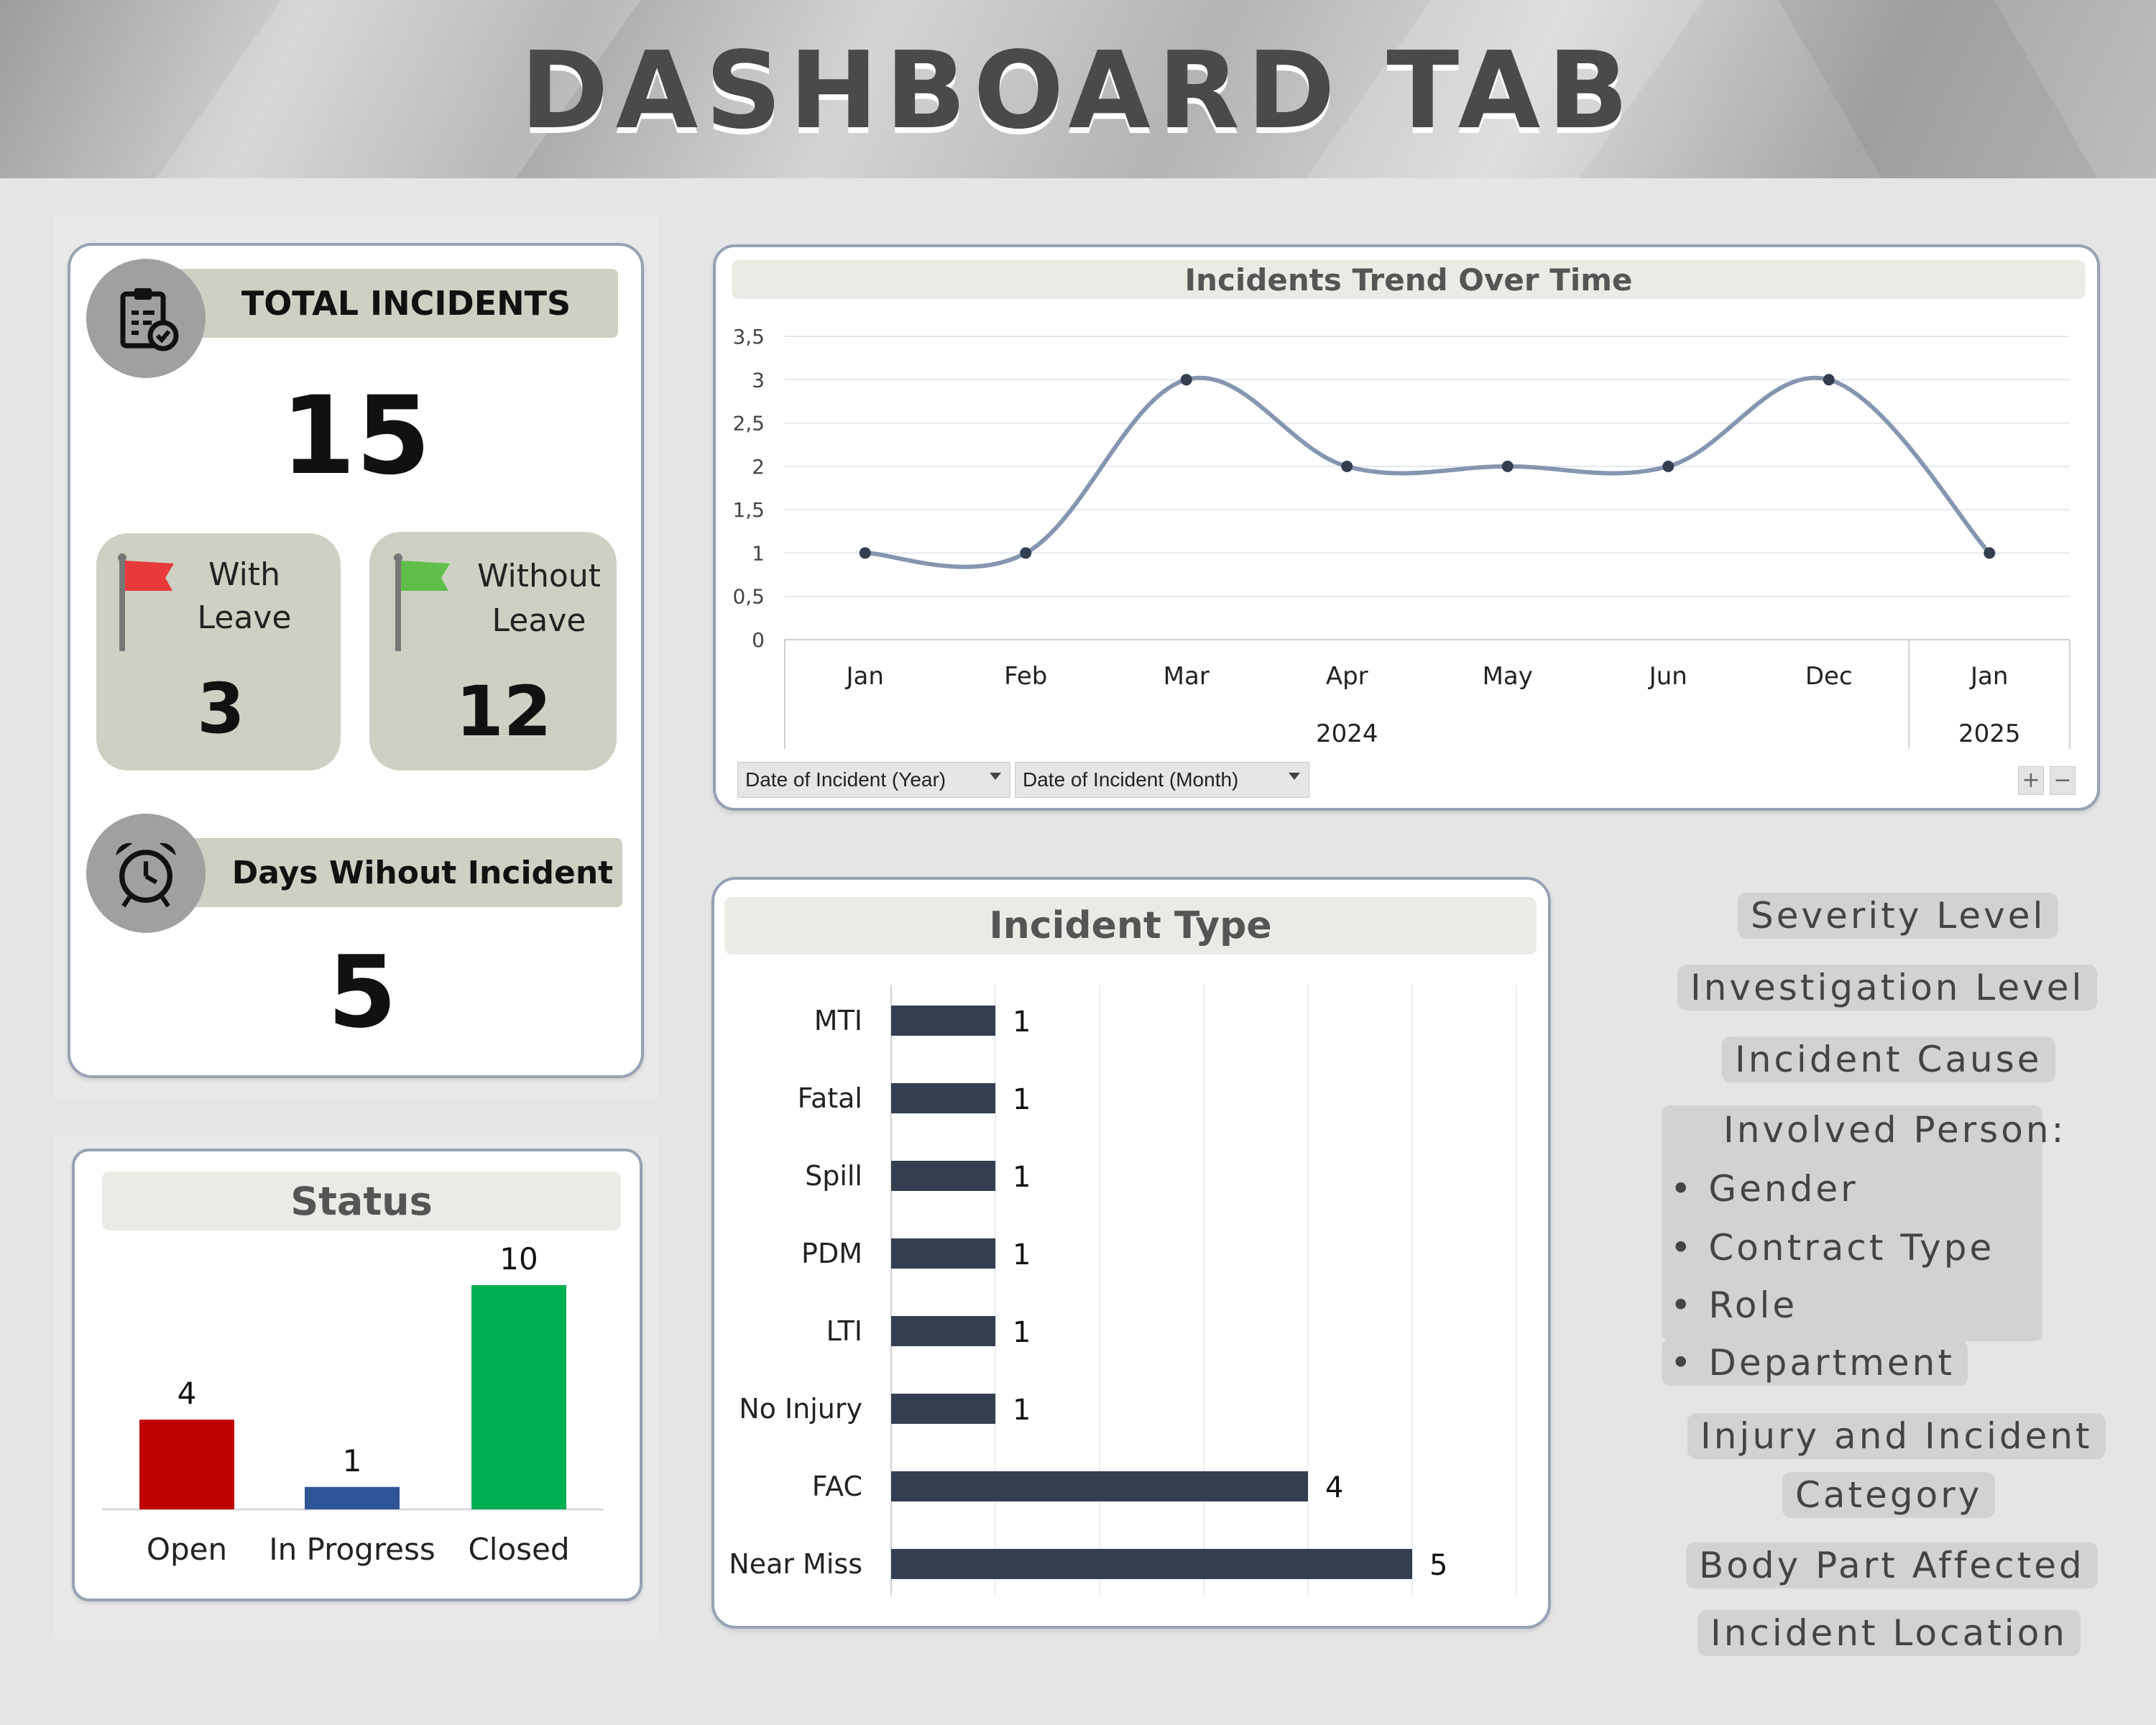  I want to click on without-leave-value: 12, so click(504, 711).